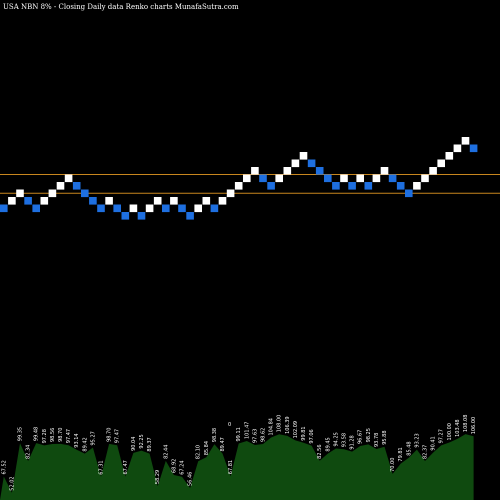  I want to click on volume-label: 82.10, so click(199, 452).